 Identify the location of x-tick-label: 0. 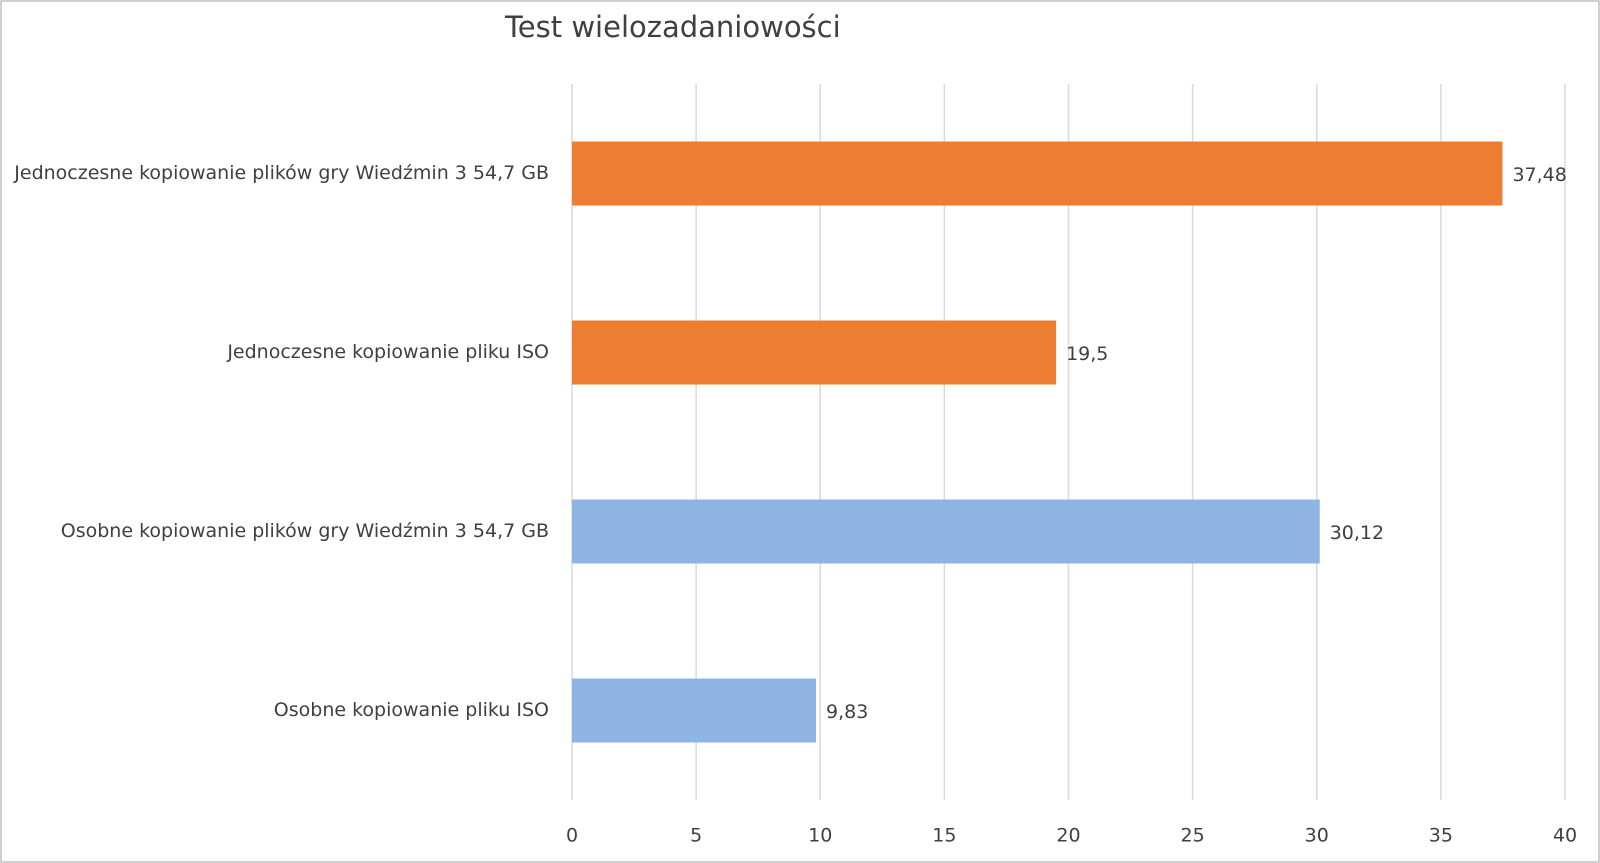
(572, 836).